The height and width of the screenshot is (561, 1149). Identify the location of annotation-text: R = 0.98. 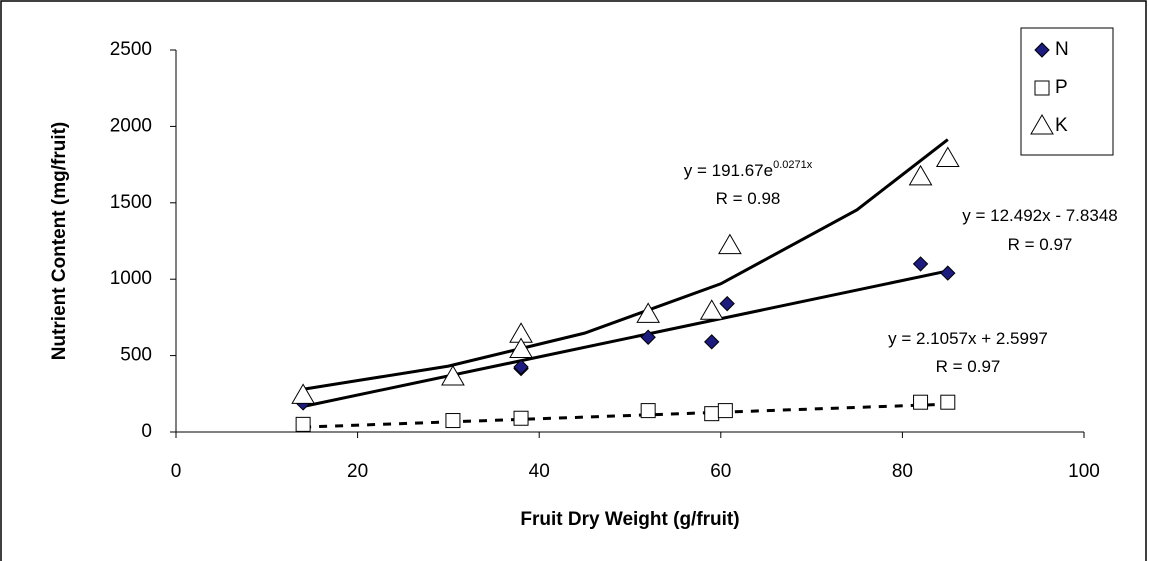
(748, 198).